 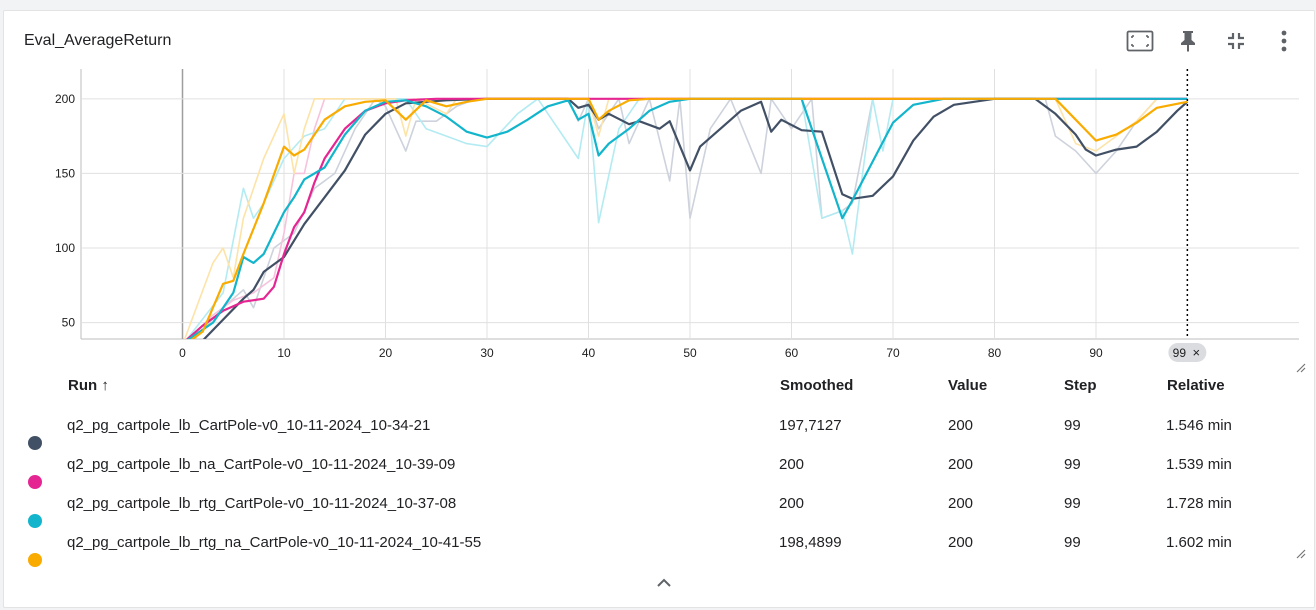 I want to click on x-tick-label: 20, so click(x=386, y=353).